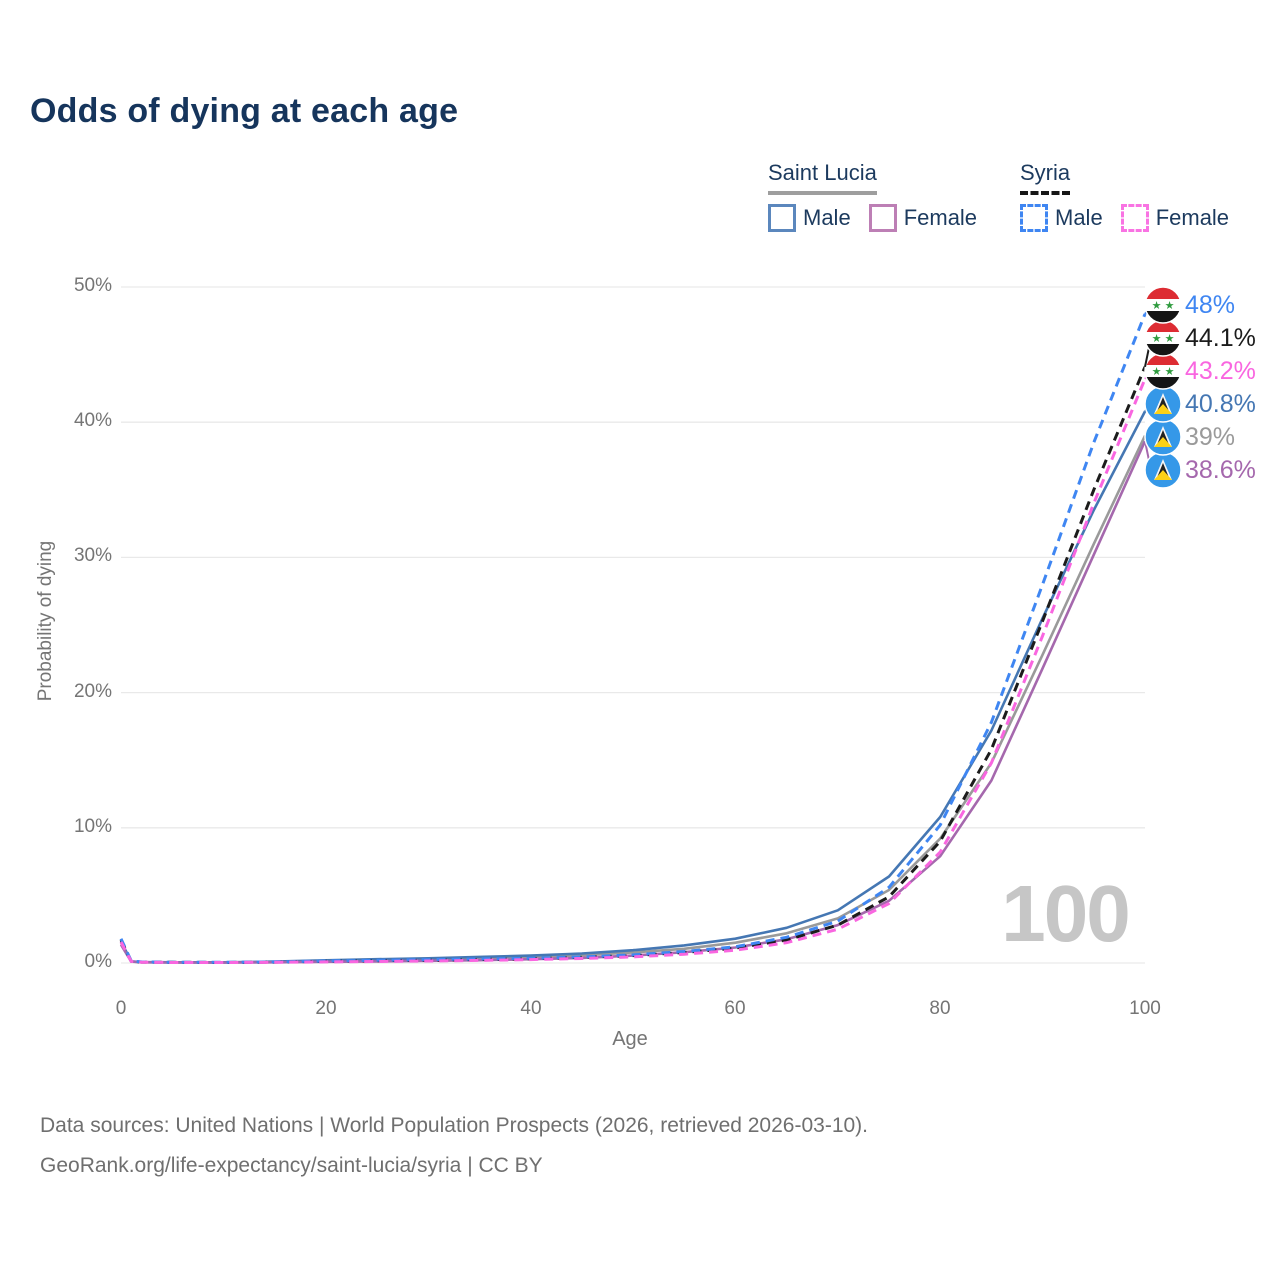  What do you see at coordinates (1065, 913) in the screenshot?
I see `hover-age-indicator: 100` at bounding box center [1065, 913].